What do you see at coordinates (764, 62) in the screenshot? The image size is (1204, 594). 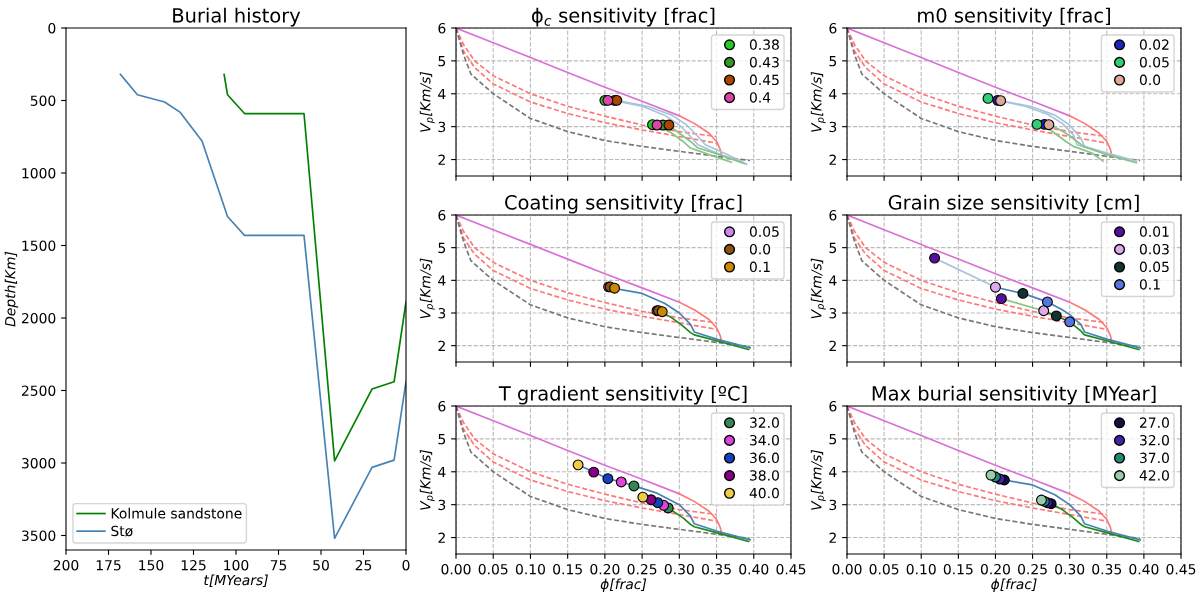 I see `legend-label: 0.43` at bounding box center [764, 62].